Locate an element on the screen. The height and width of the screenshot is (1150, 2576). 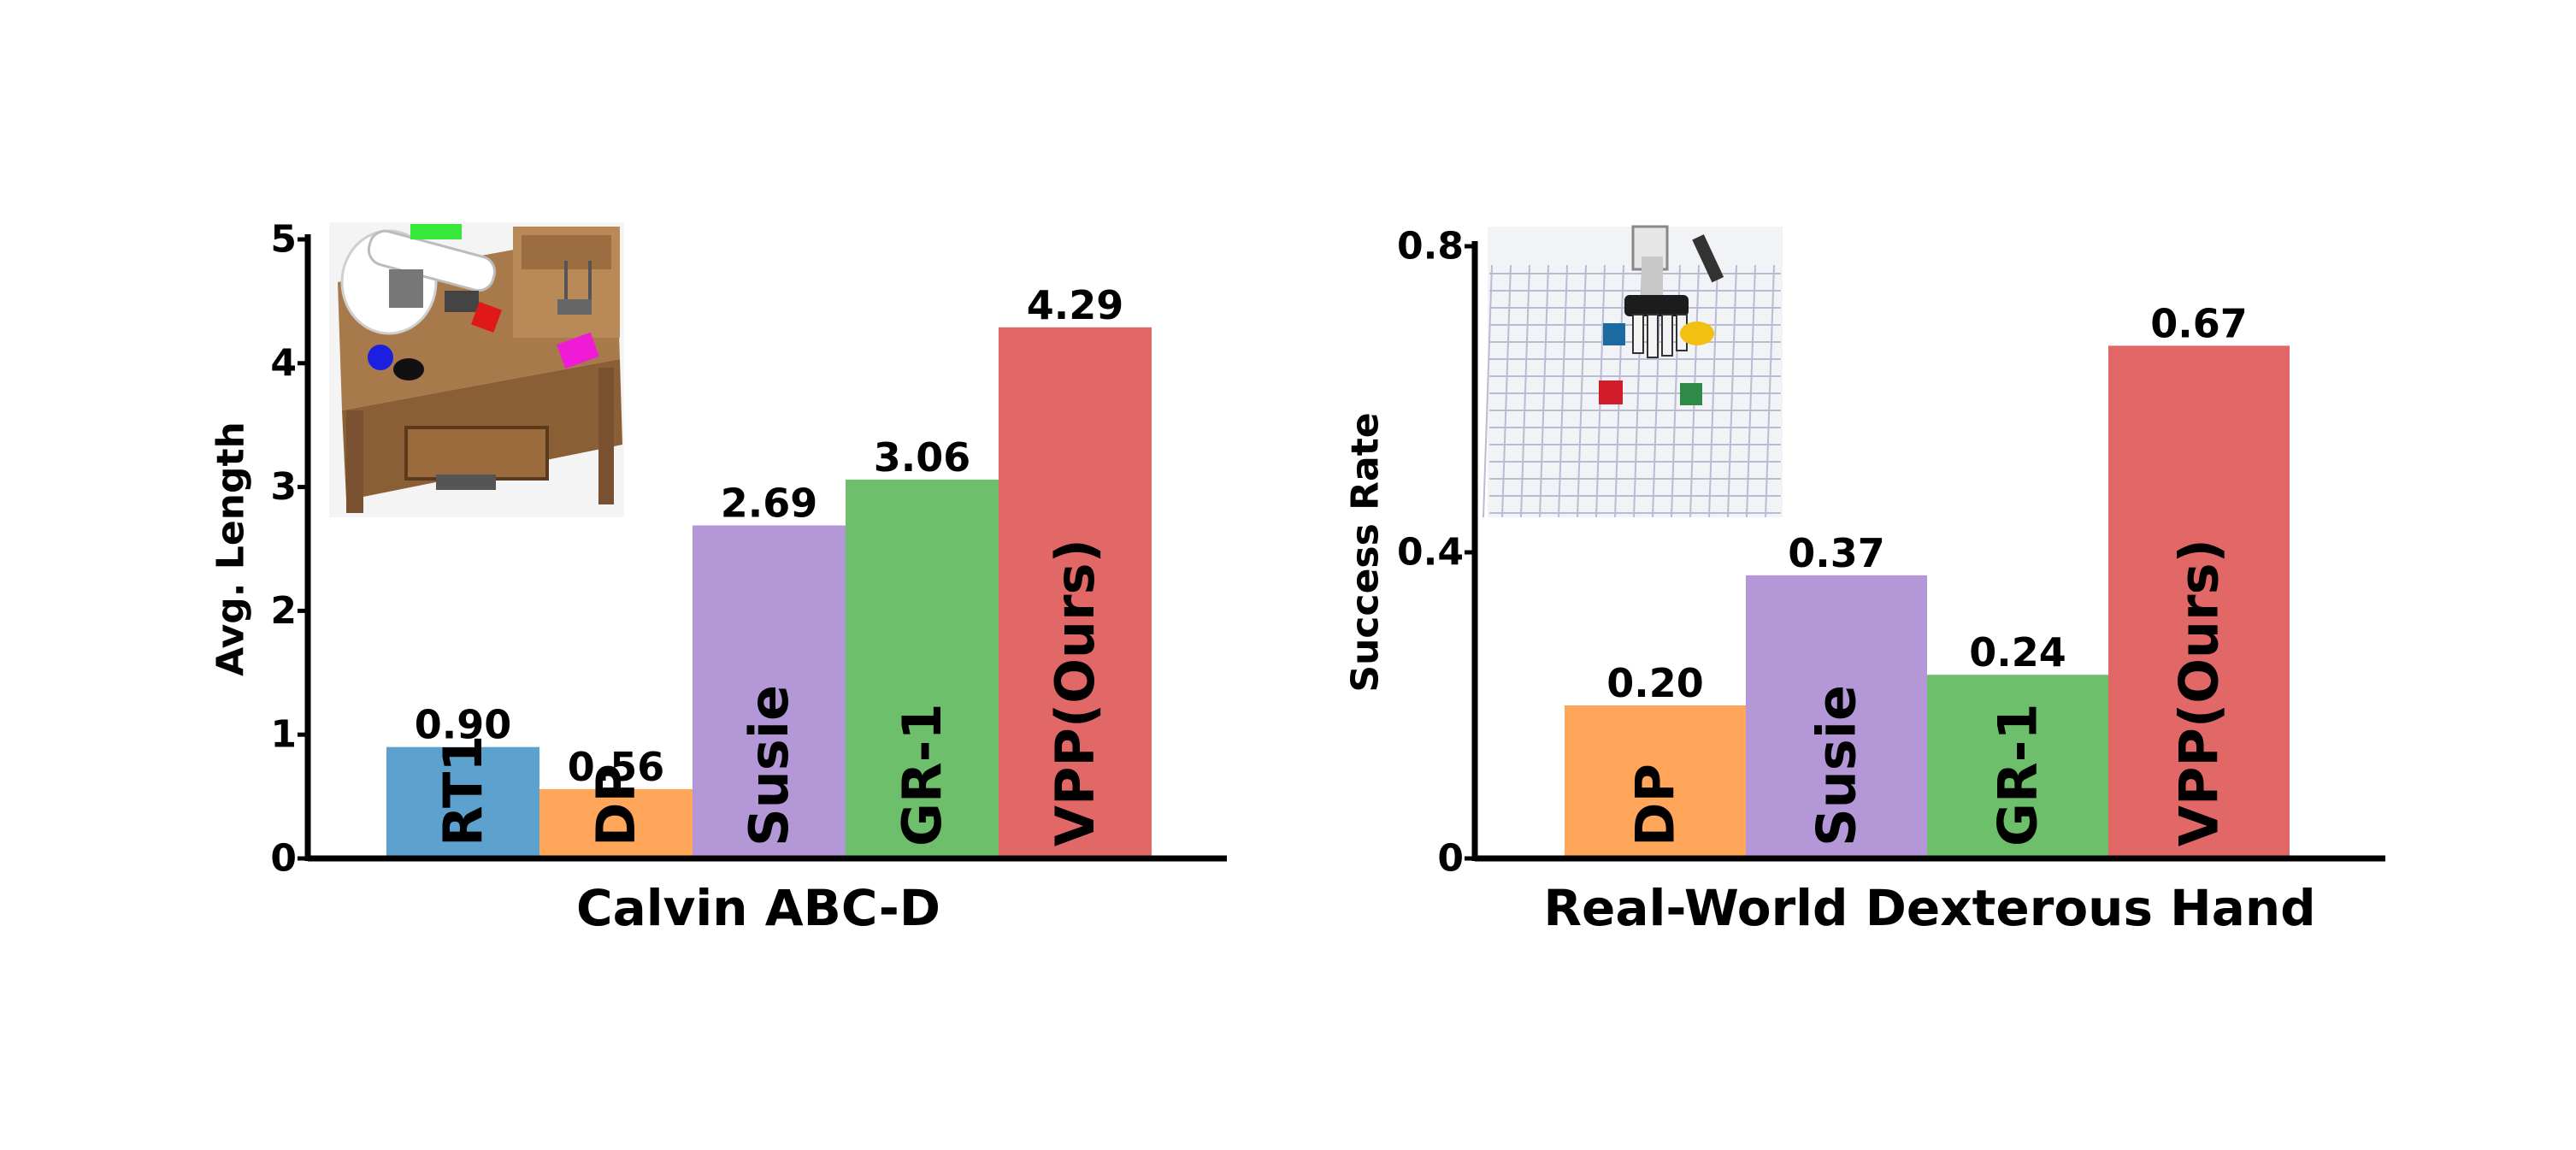
y-tick-label: 3 is located at coordinates (283, 487).